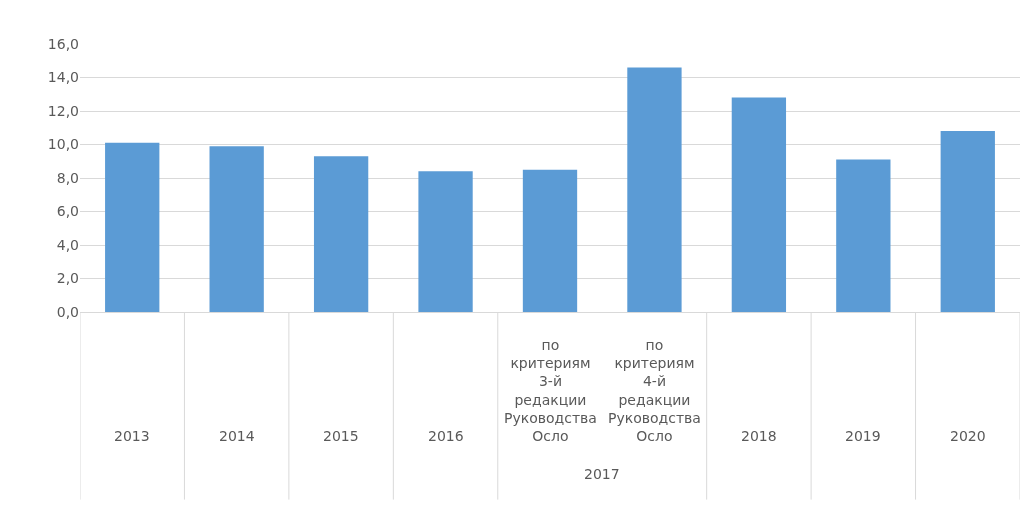 This screenshot has width=1032, height=508. I want to click on y-tick-label: 12,0, so click(63, 110).